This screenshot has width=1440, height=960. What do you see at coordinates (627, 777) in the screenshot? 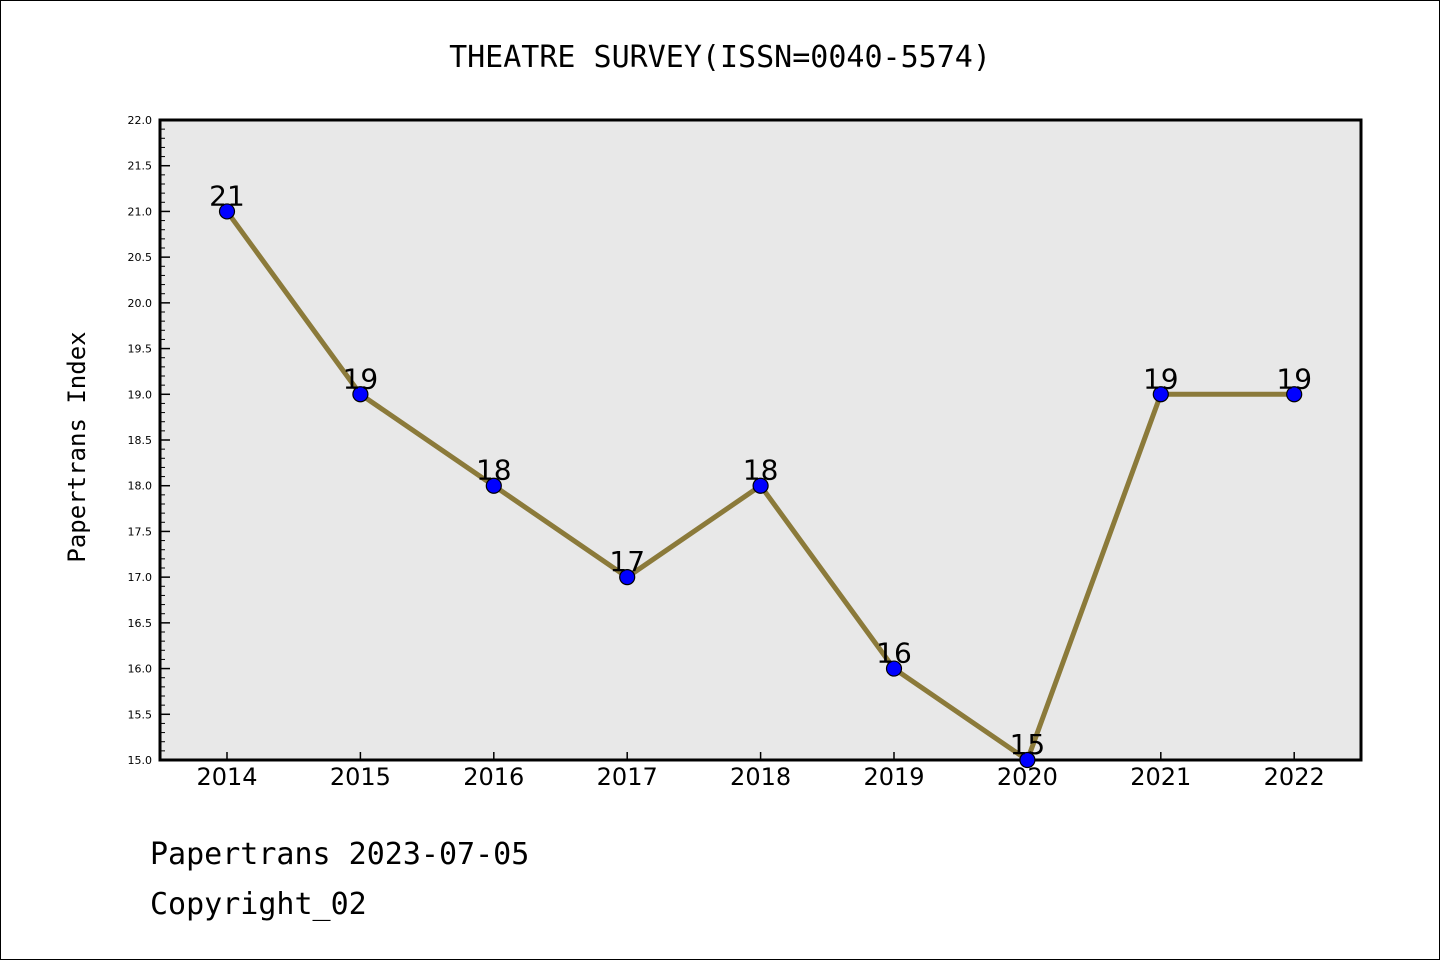
I see `x-tick-label: 2017` at bounding box center [627, 777].